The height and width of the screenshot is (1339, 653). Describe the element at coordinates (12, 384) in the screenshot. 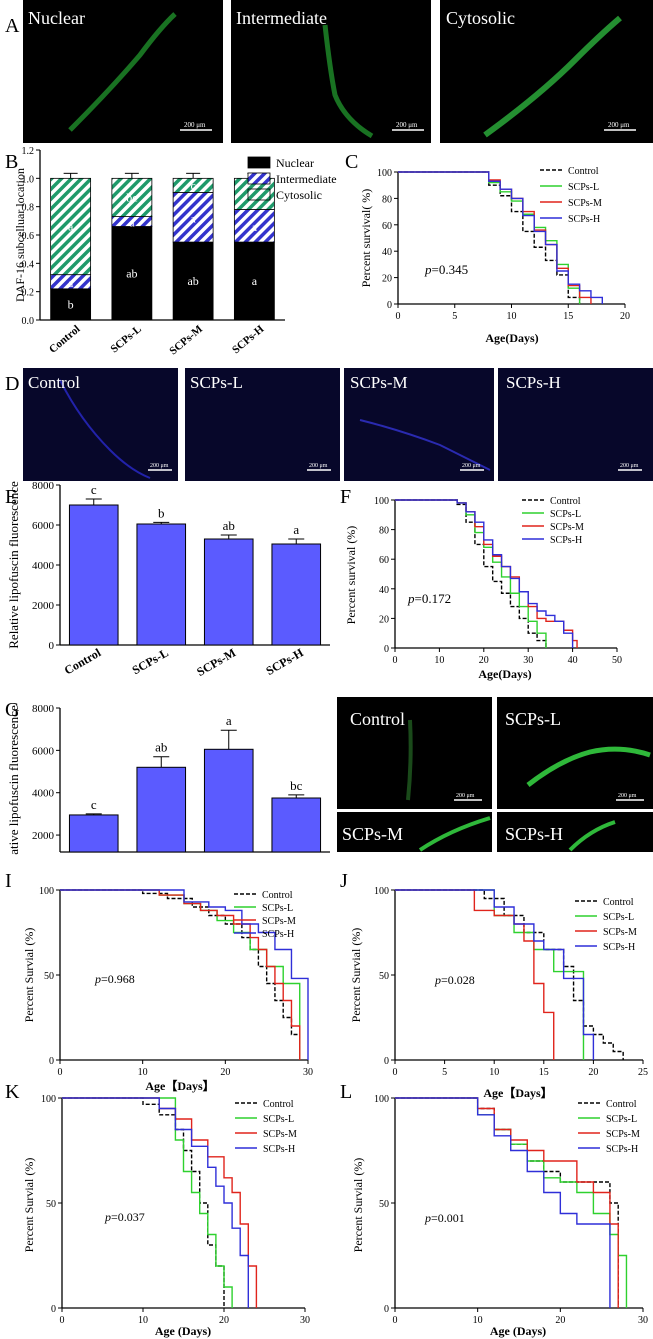

I see `panel-letter-d: D` at that location.